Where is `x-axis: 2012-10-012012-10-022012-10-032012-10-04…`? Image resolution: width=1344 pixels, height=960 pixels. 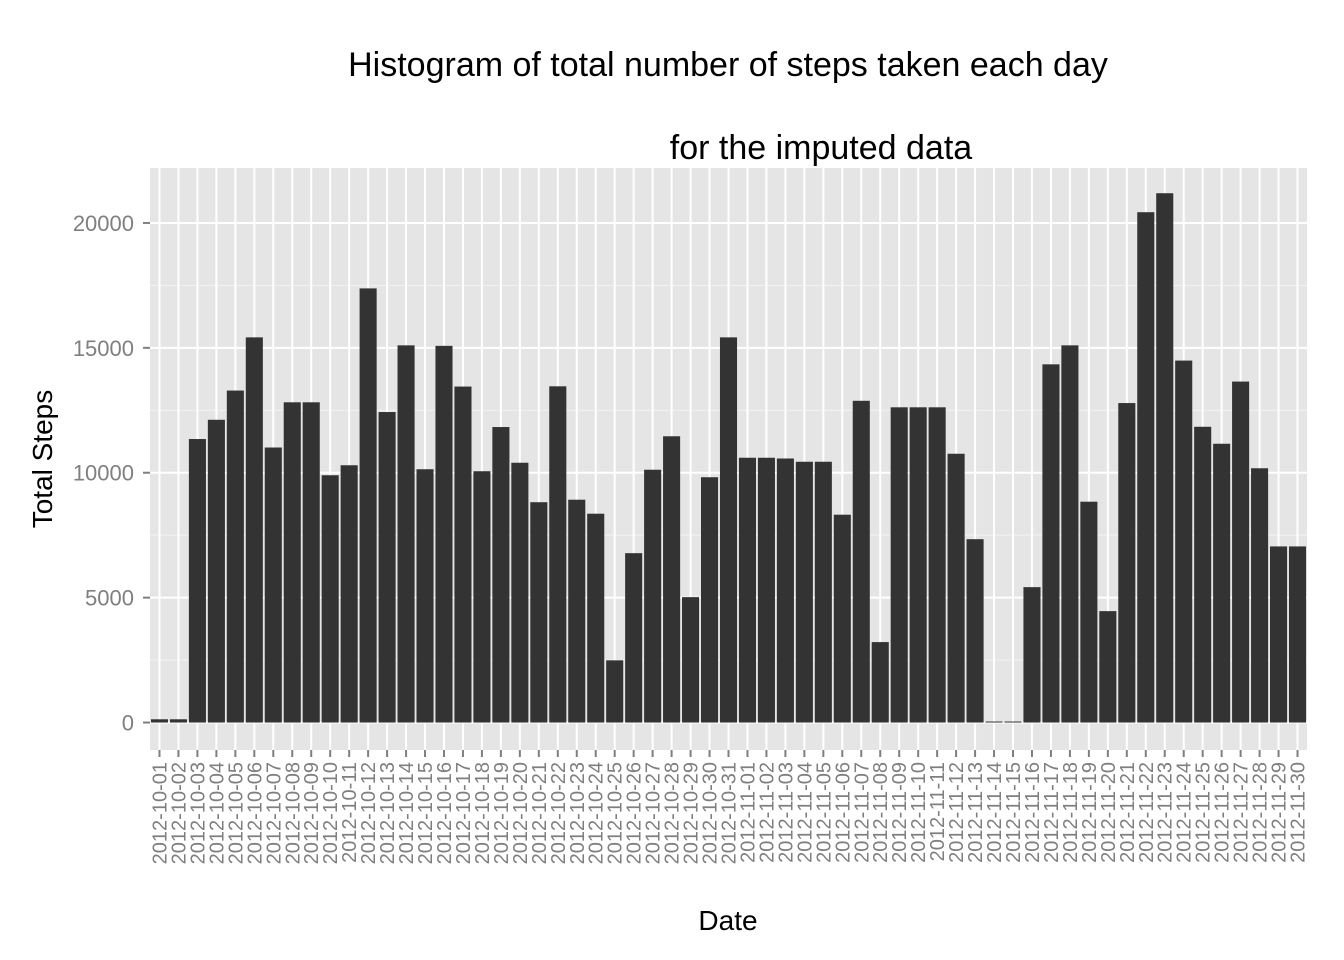
x-axis: 2012-10-012012-10-022012-10-032012-10-04… is located at coordinates (729, 807).